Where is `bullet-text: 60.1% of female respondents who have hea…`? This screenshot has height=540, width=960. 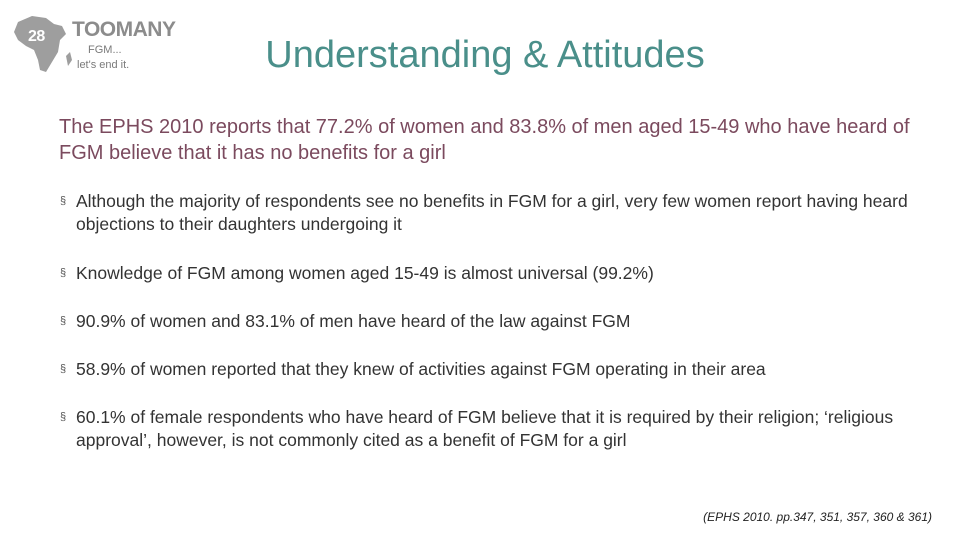 bullet-text: 60.1% of female respondents who have hea… is located at coordinates (485, 428).